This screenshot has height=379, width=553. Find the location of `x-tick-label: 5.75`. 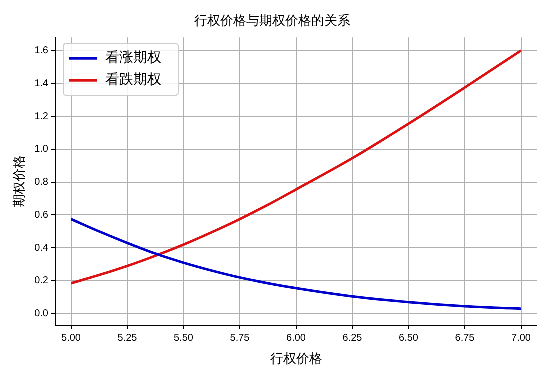

x-tick-label: 5.75 is located at coordinates (240, 338).